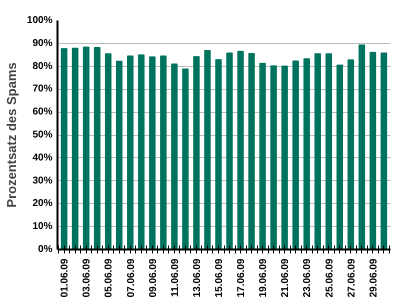  What do you see at coordinates (65, 278) in the screenshot?
I see `x-tick-label: 01.06.09` at bounding box center [65, 278].